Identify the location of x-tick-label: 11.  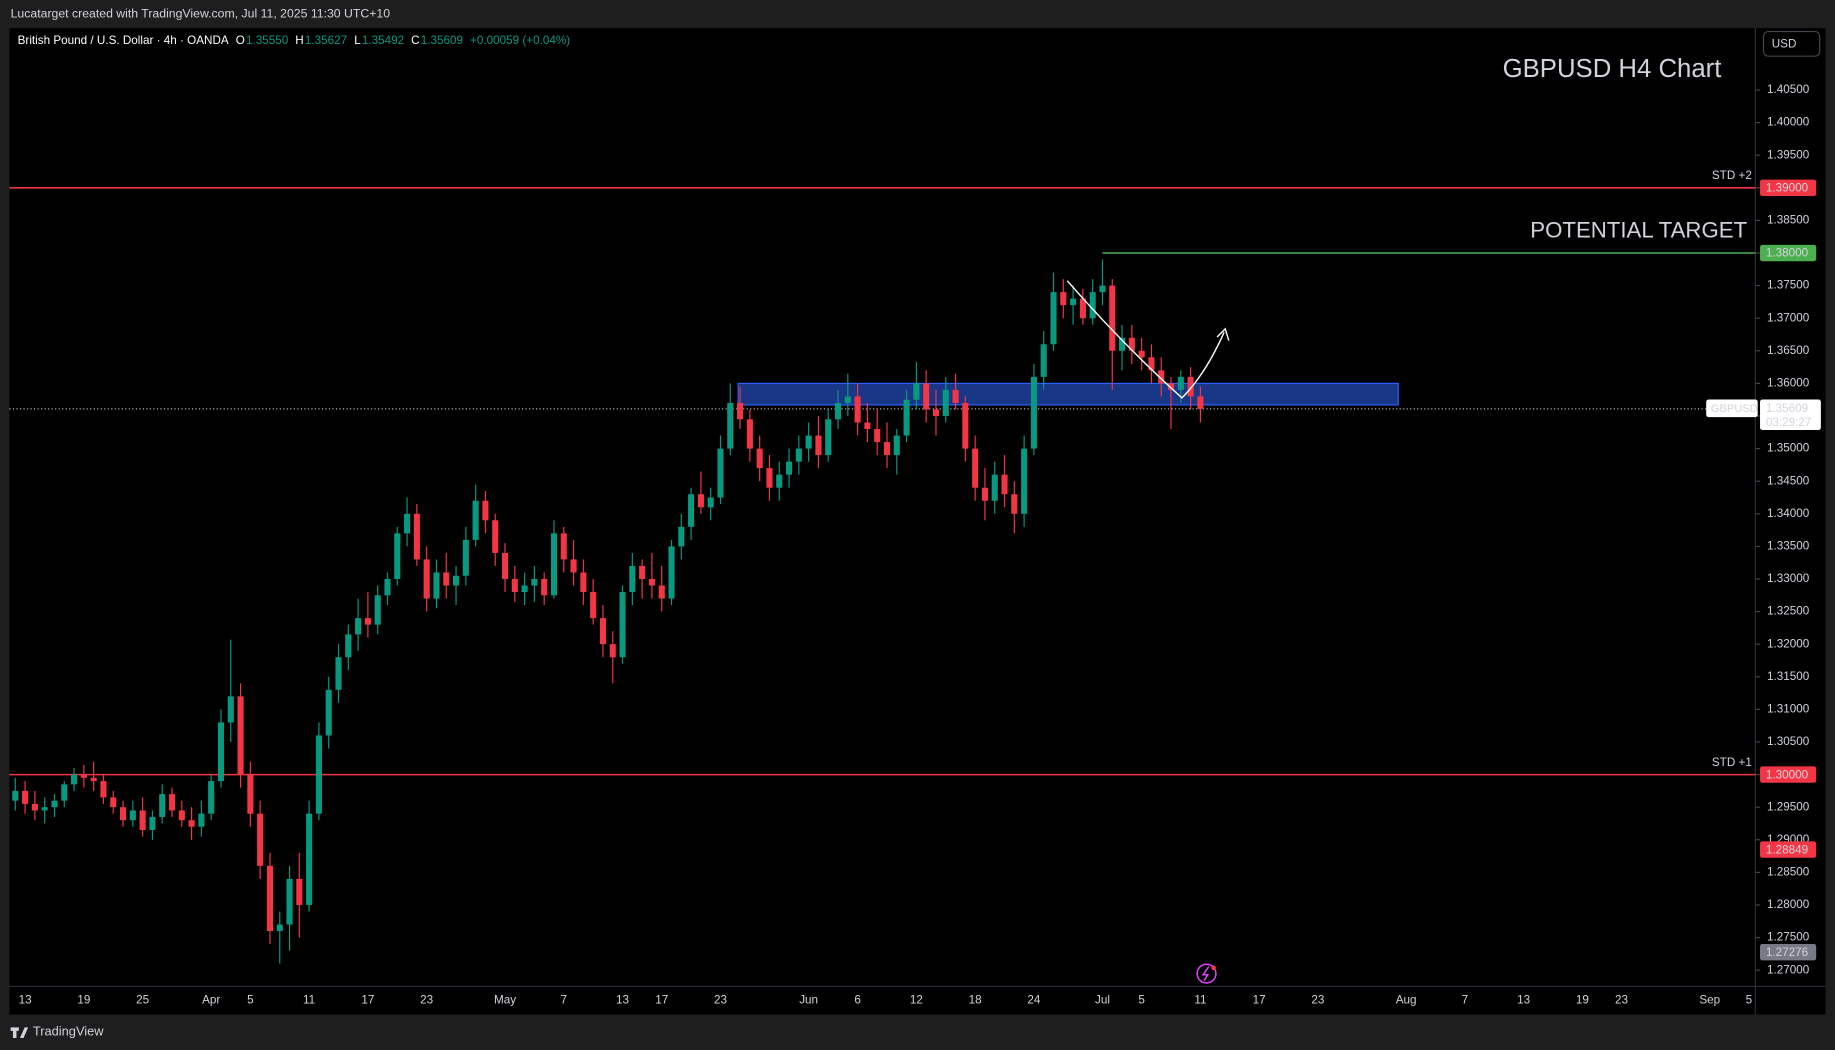
(1200, 1000).